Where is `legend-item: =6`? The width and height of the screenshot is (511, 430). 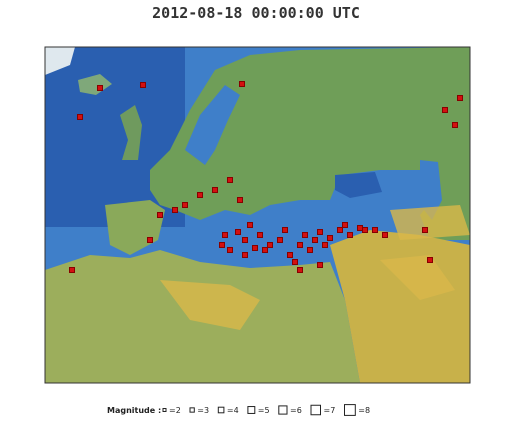 legend-item: =6 is located at coordinates (296, 410).